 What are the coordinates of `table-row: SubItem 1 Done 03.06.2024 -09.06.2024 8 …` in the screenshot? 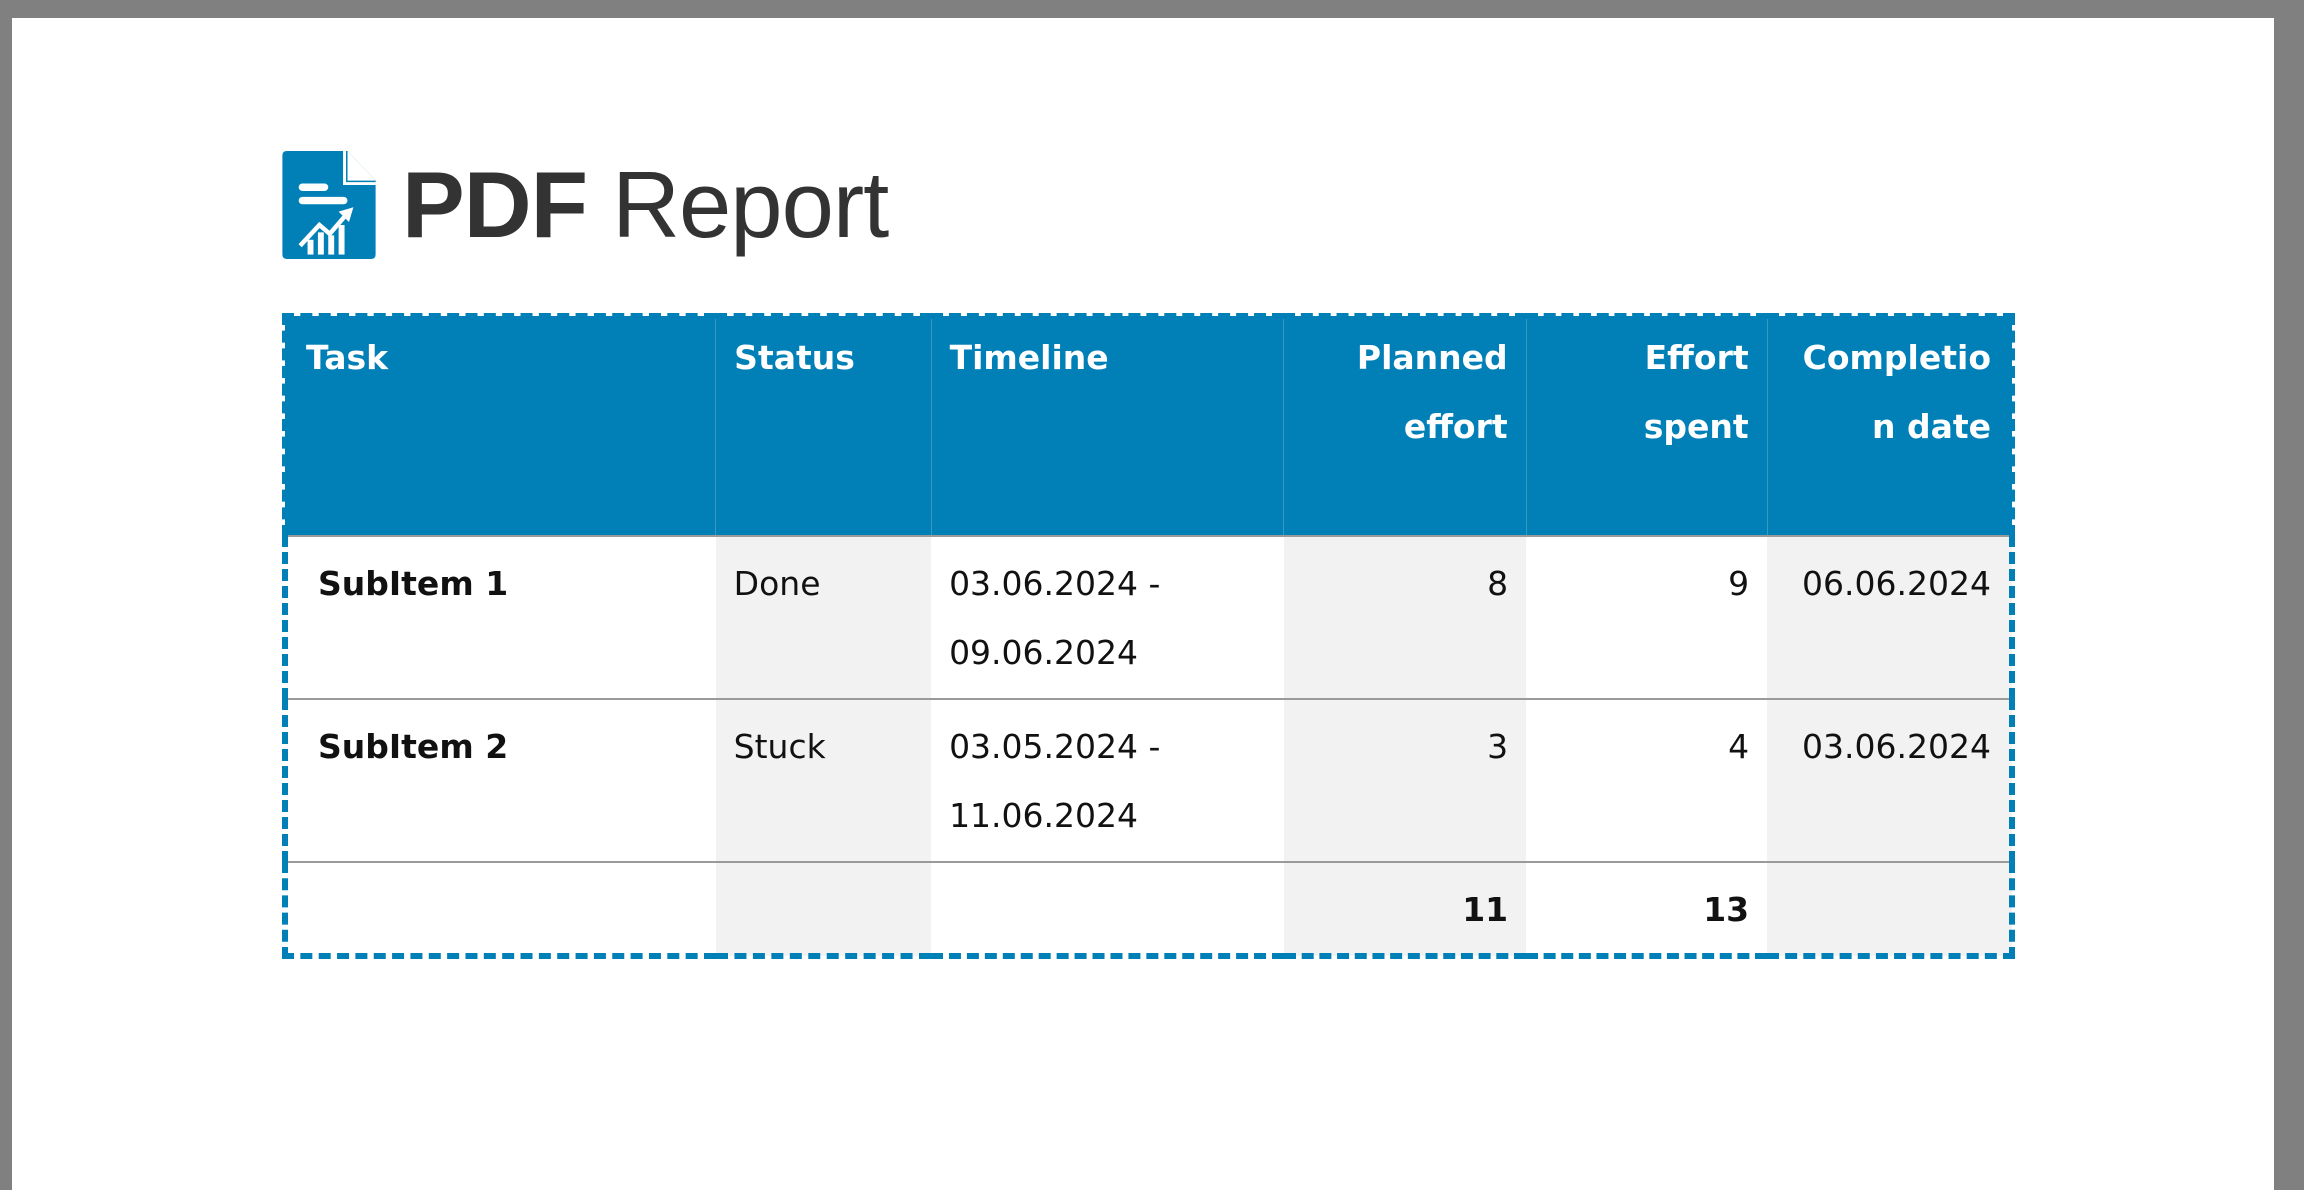 It's located at (1148, 617).